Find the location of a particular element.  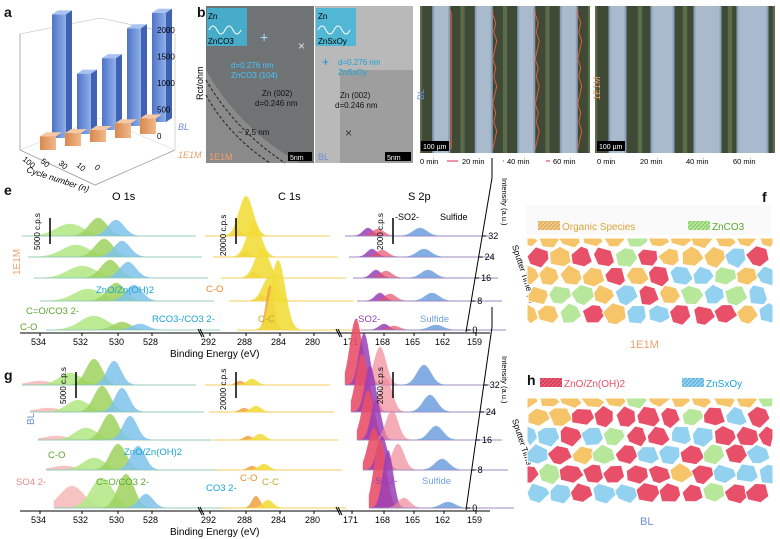

panel-f-schematic: Organic Species ZnCO3 1E1M is located at coordinates (650, 278).